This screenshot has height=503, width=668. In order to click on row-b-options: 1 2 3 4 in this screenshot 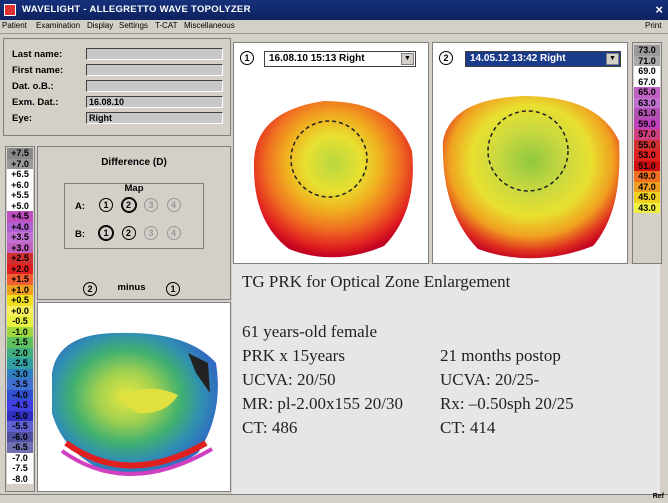, I will do `click(140, 233)`.